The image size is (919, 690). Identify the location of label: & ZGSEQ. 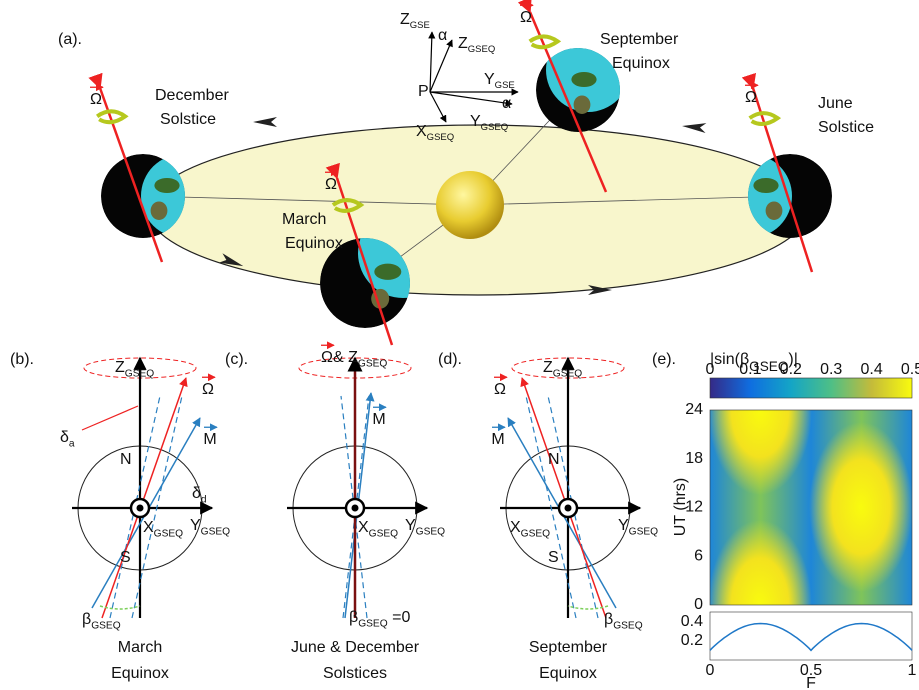
(360, 359).